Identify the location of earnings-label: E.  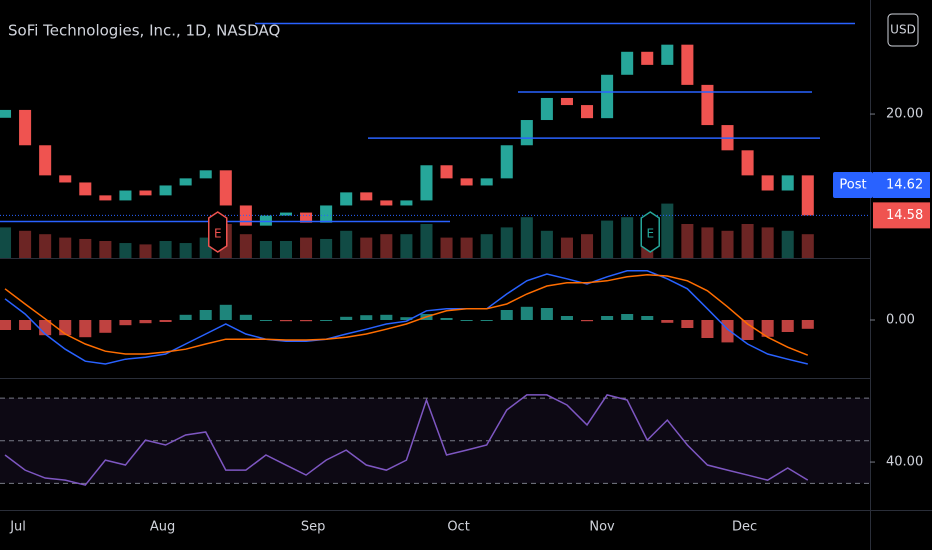
(218, 234).